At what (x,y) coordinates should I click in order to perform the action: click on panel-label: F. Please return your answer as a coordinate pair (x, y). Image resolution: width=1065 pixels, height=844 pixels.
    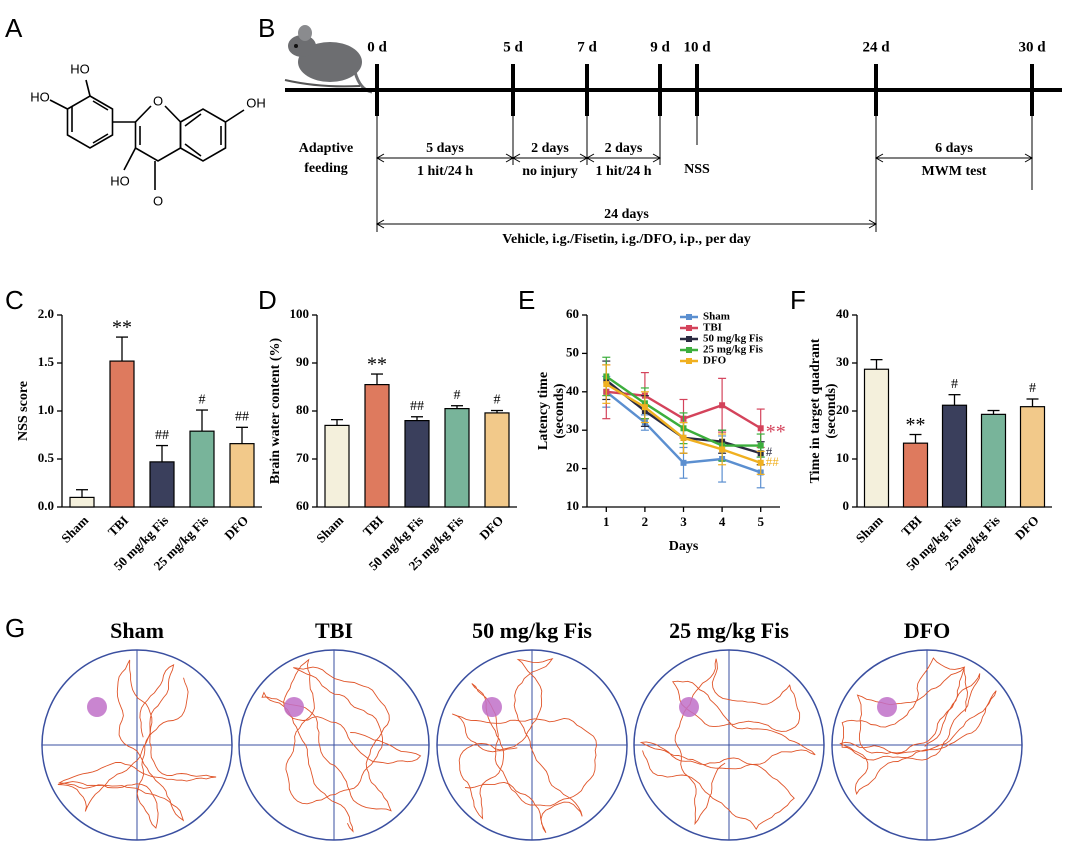
    Looking at the image, I should click on (798, 300).